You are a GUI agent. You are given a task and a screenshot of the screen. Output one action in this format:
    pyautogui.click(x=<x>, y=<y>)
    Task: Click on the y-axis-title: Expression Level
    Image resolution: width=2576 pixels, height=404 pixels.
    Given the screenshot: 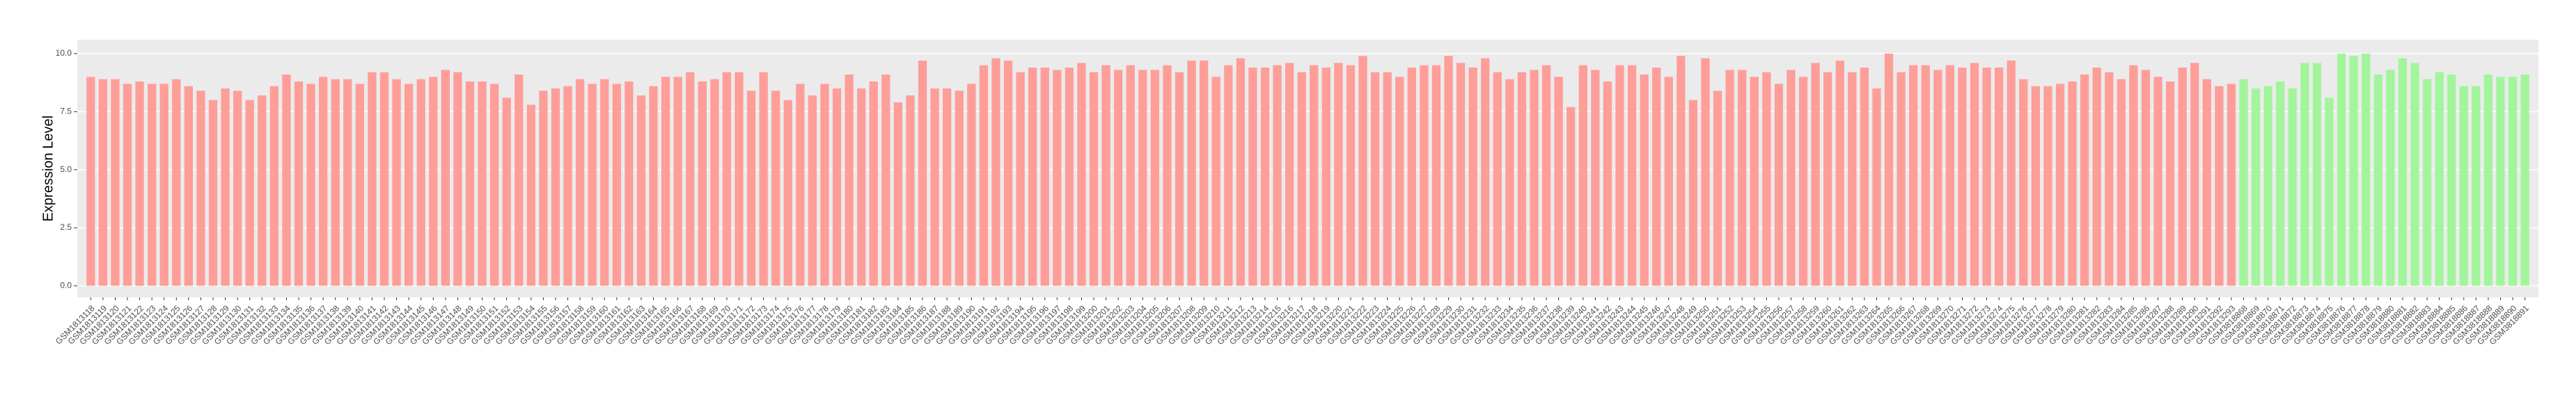 What is the action you would take?
    pyautogui.click(x=48, y=169)
    